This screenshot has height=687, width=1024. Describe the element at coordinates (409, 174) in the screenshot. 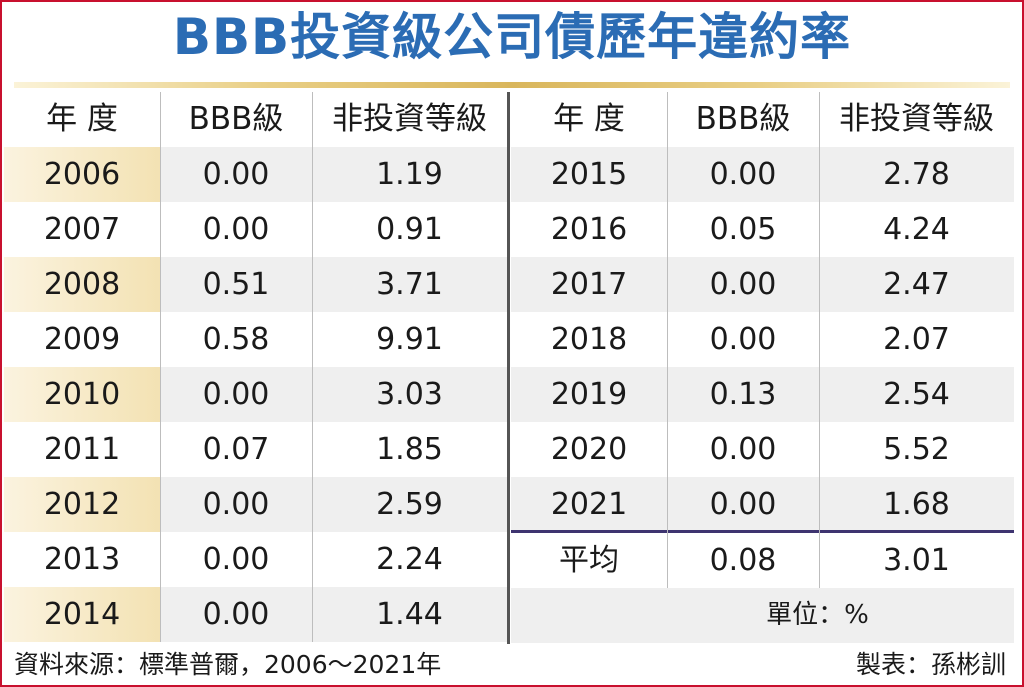

I see `non-investment-rate-cell: 1.19` at that location.